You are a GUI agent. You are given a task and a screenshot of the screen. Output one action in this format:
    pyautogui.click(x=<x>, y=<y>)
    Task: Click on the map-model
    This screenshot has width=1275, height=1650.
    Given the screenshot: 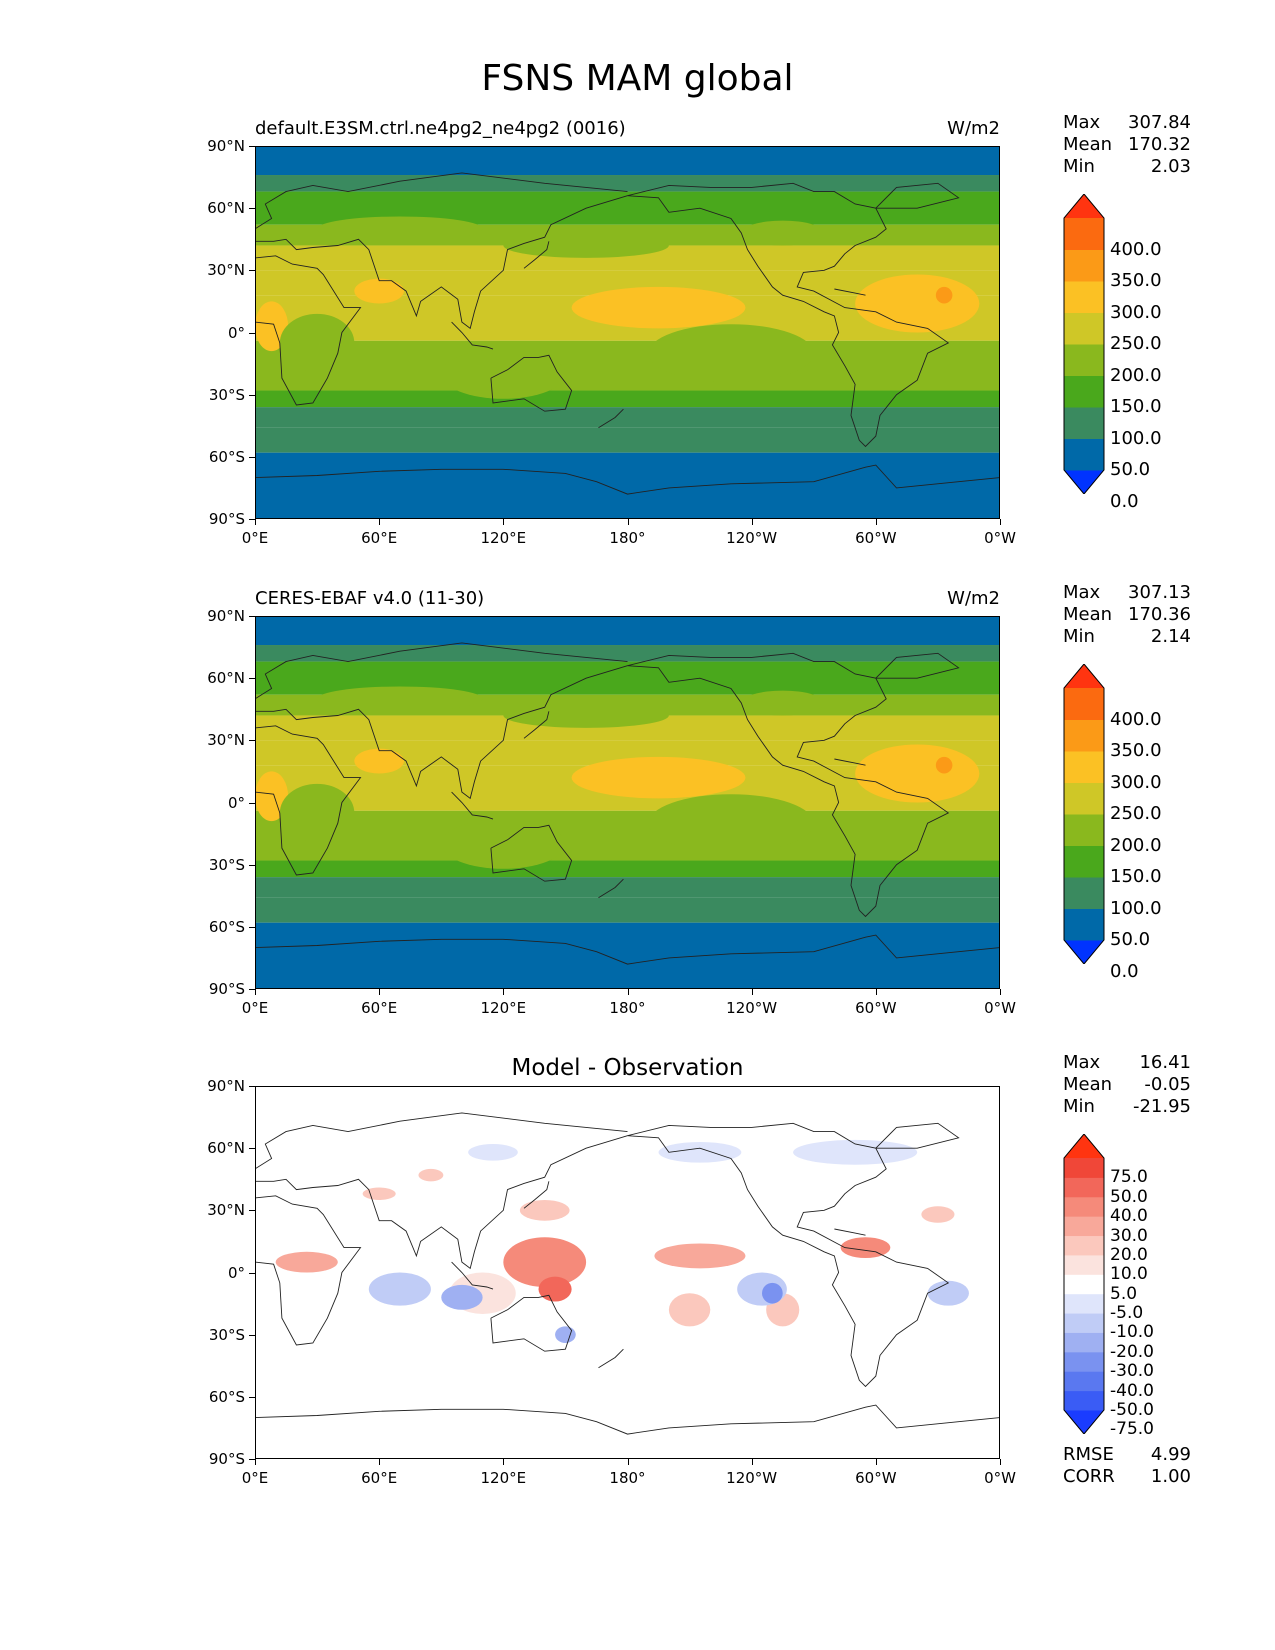 What is the action you would take?
    pyautogui.click(x=627, y=332)
    